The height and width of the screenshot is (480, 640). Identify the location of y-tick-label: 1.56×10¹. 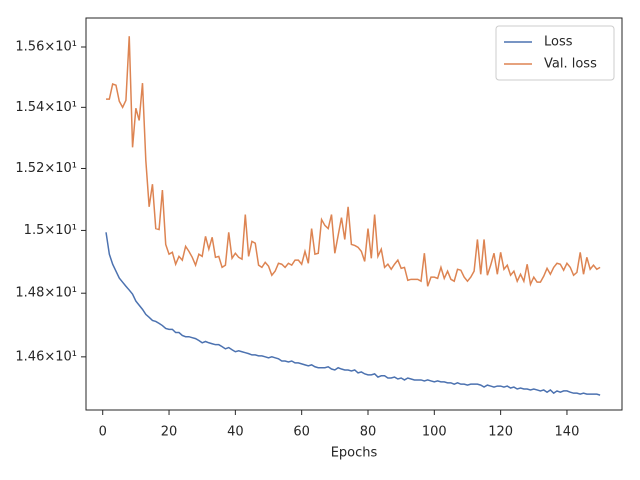
(46, 46).